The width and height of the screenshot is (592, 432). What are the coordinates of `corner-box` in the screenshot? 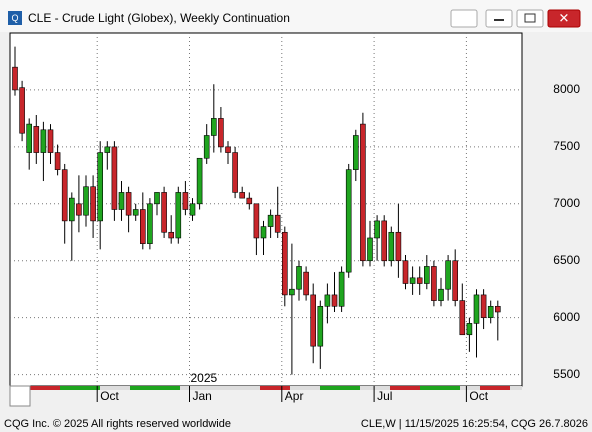 It's located at (20, 396).